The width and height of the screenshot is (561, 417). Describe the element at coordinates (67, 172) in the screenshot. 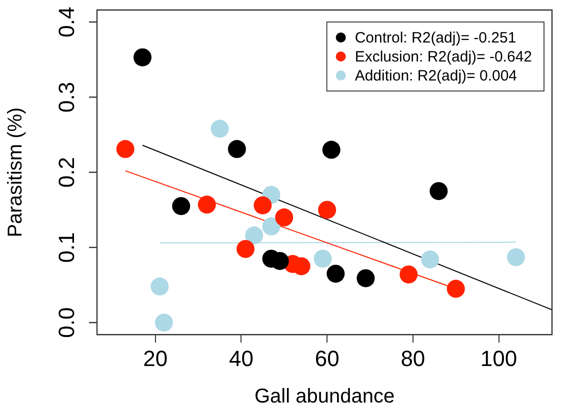

I see `y-tick-label: 0.2` at that location.